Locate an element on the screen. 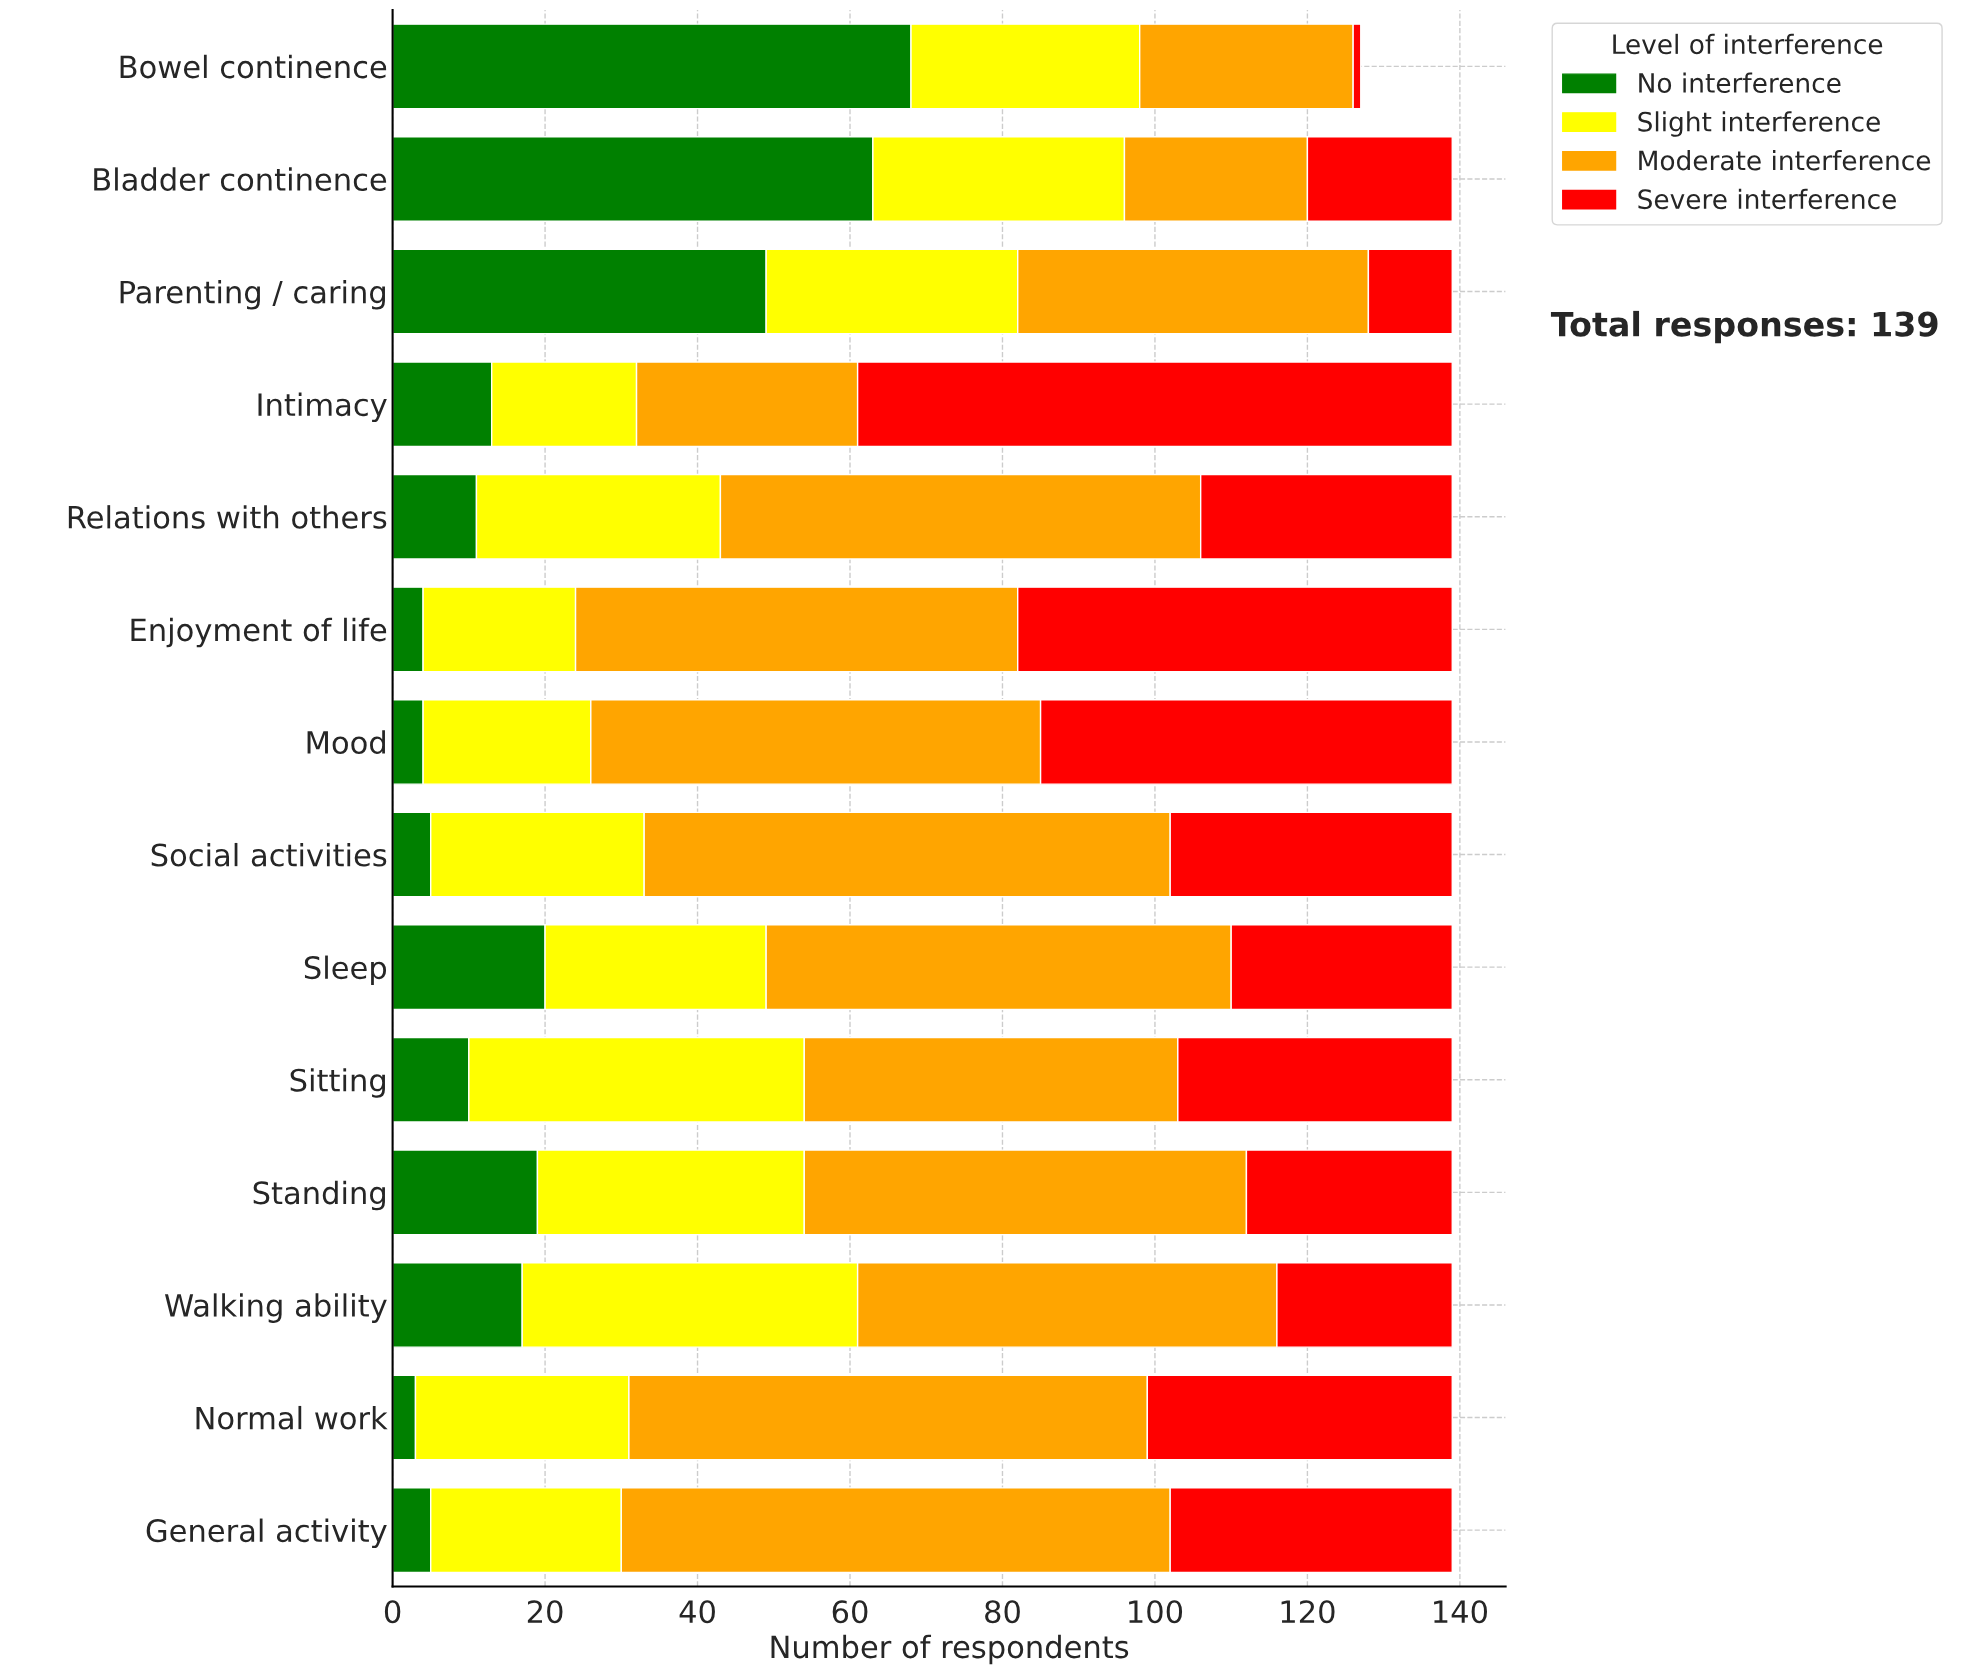 Image resolution: width=1963 pixels, height=1677 pixels. y-tick-label: Bowel continence is located at coordinates (253, 66).